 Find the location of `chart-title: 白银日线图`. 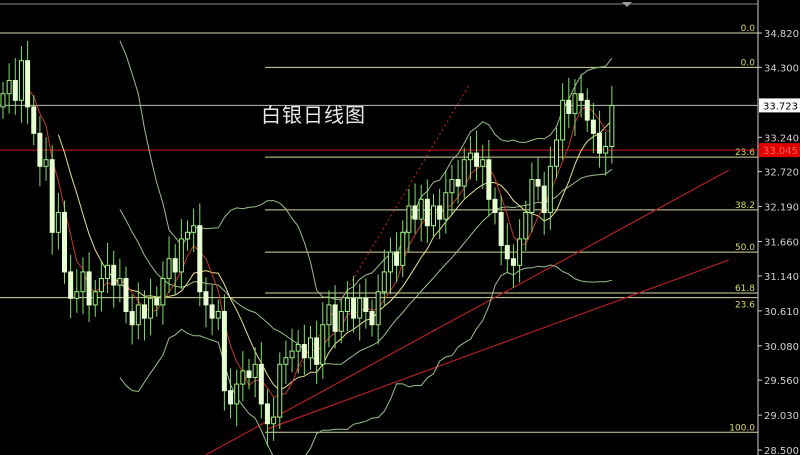

chart-title: 白银日线图 is located at coordinates (313, 115).